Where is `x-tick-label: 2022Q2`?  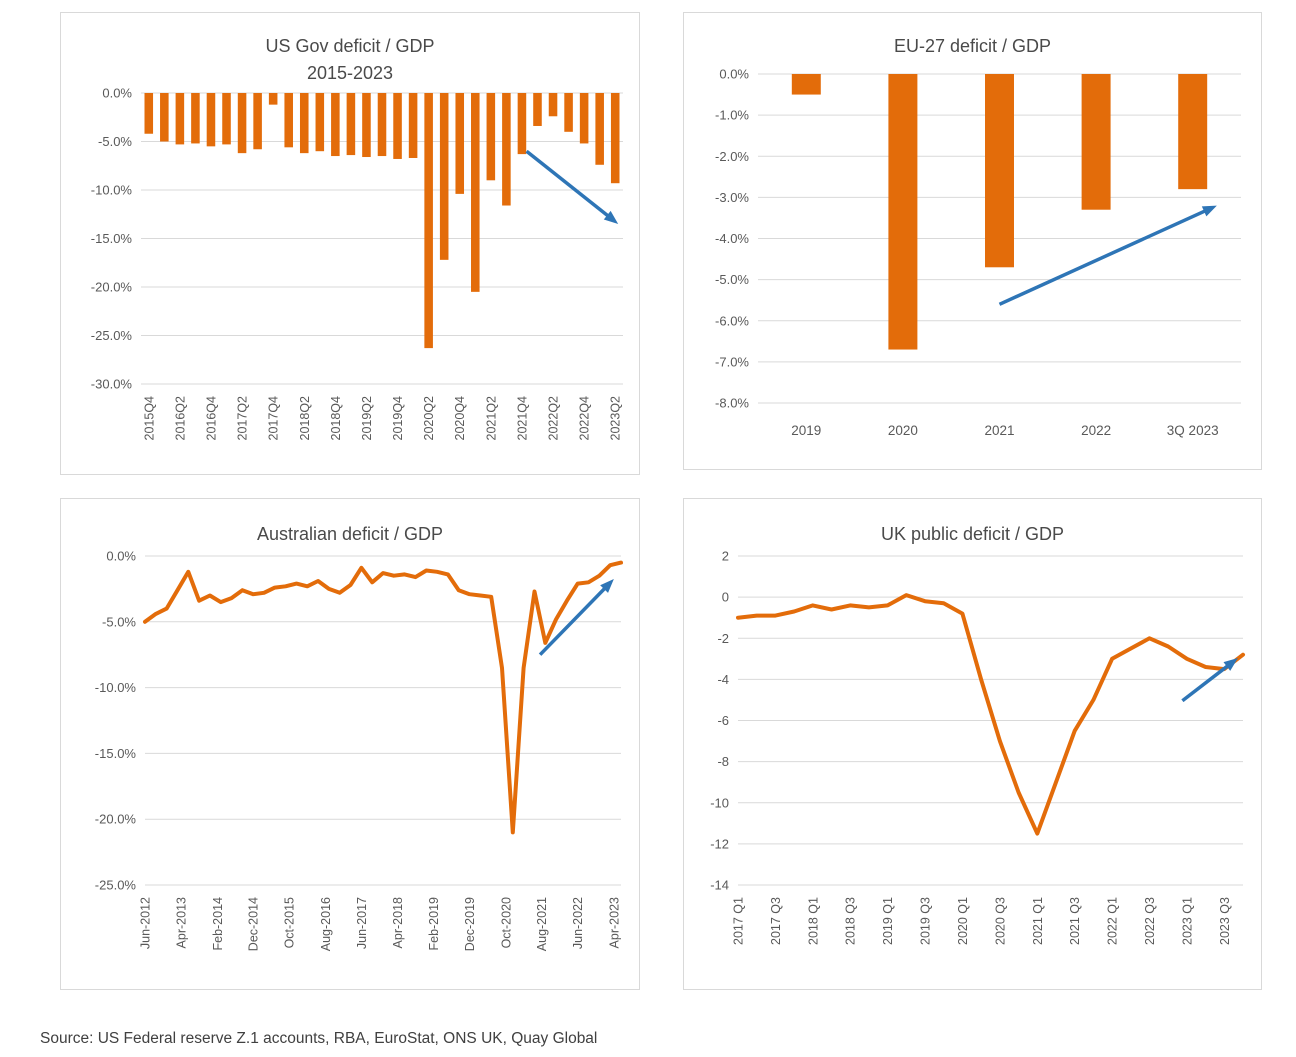 x-tick-label: 2022Q2 is located at coordinates (554, 418).